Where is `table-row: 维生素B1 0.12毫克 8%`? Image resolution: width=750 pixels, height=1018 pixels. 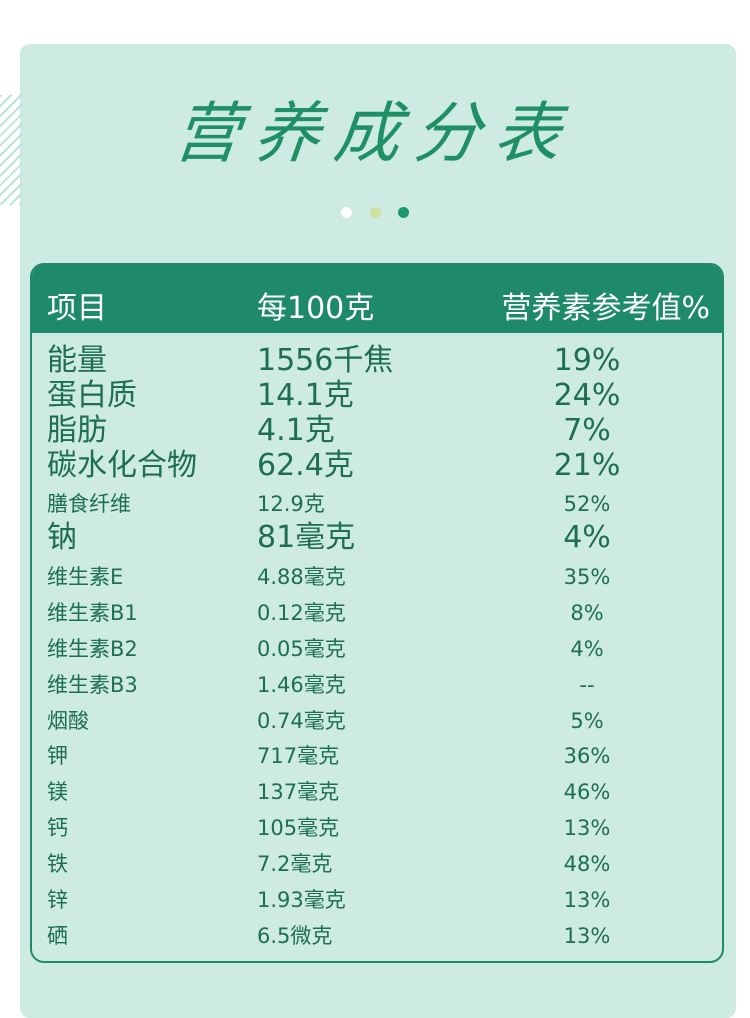
table-row: 维生素B1 0.12毫克 8% is located at coordinates (377, 613).